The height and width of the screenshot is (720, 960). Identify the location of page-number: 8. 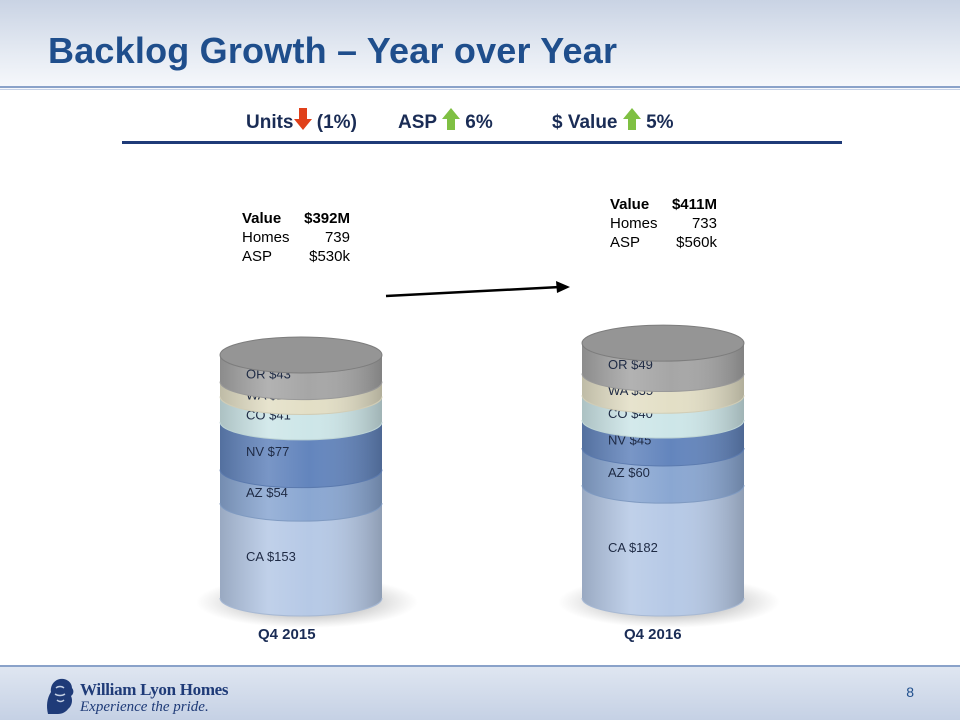
(910, 692).